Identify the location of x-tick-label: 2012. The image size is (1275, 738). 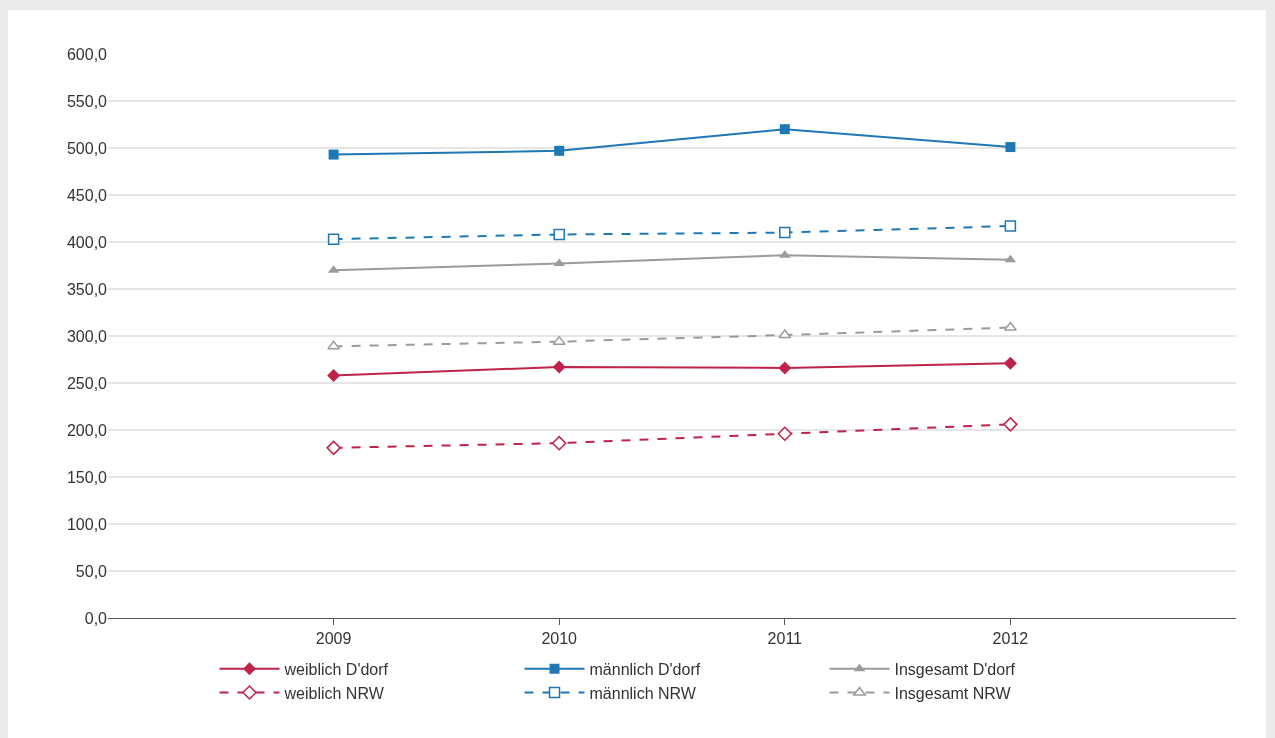
(1010, 639).